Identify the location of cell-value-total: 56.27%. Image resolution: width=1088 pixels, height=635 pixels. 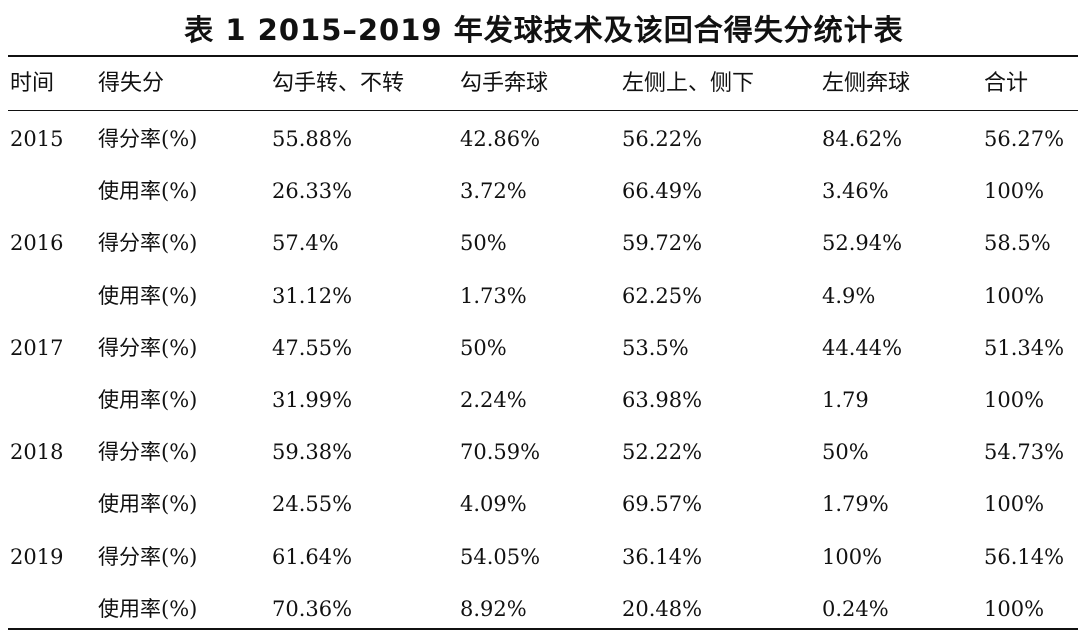
(1024, 139).